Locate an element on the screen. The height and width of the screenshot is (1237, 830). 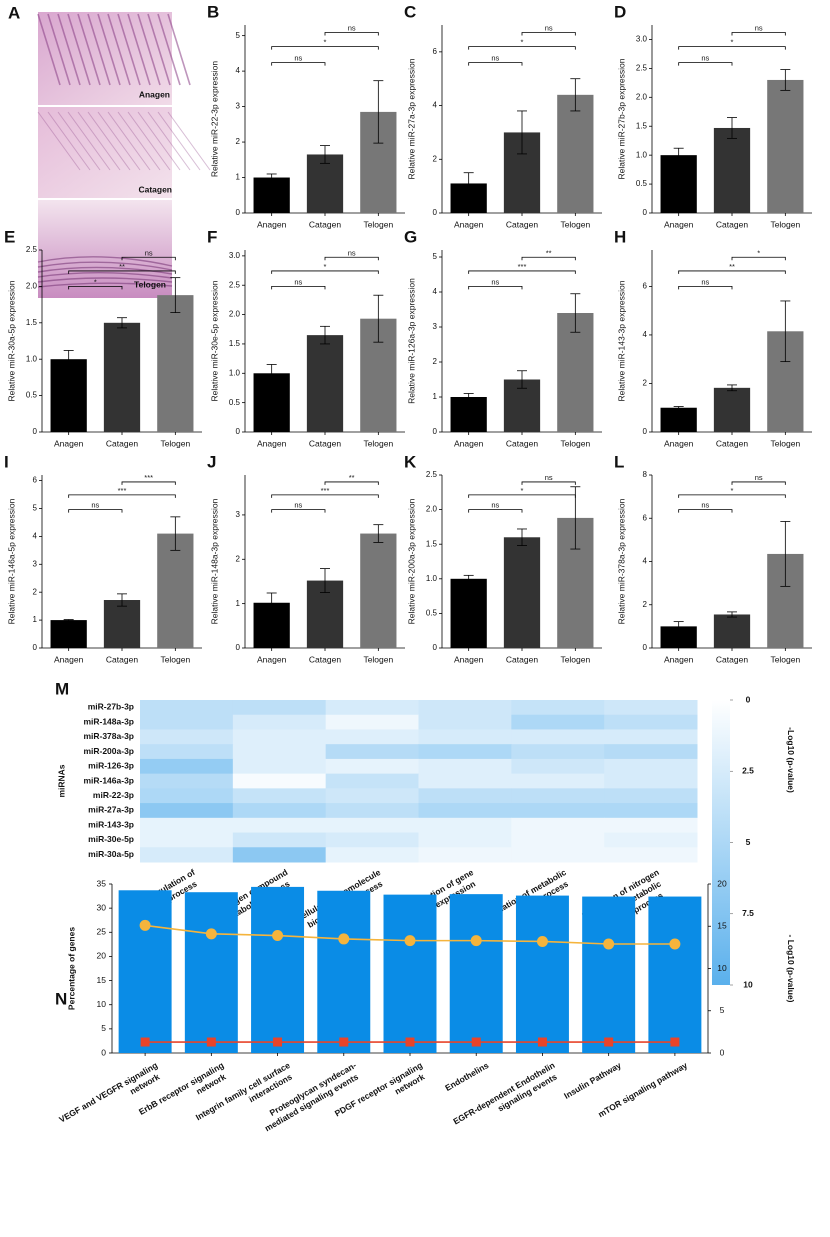
panel-letter: A is located at coordinates (14, 12).